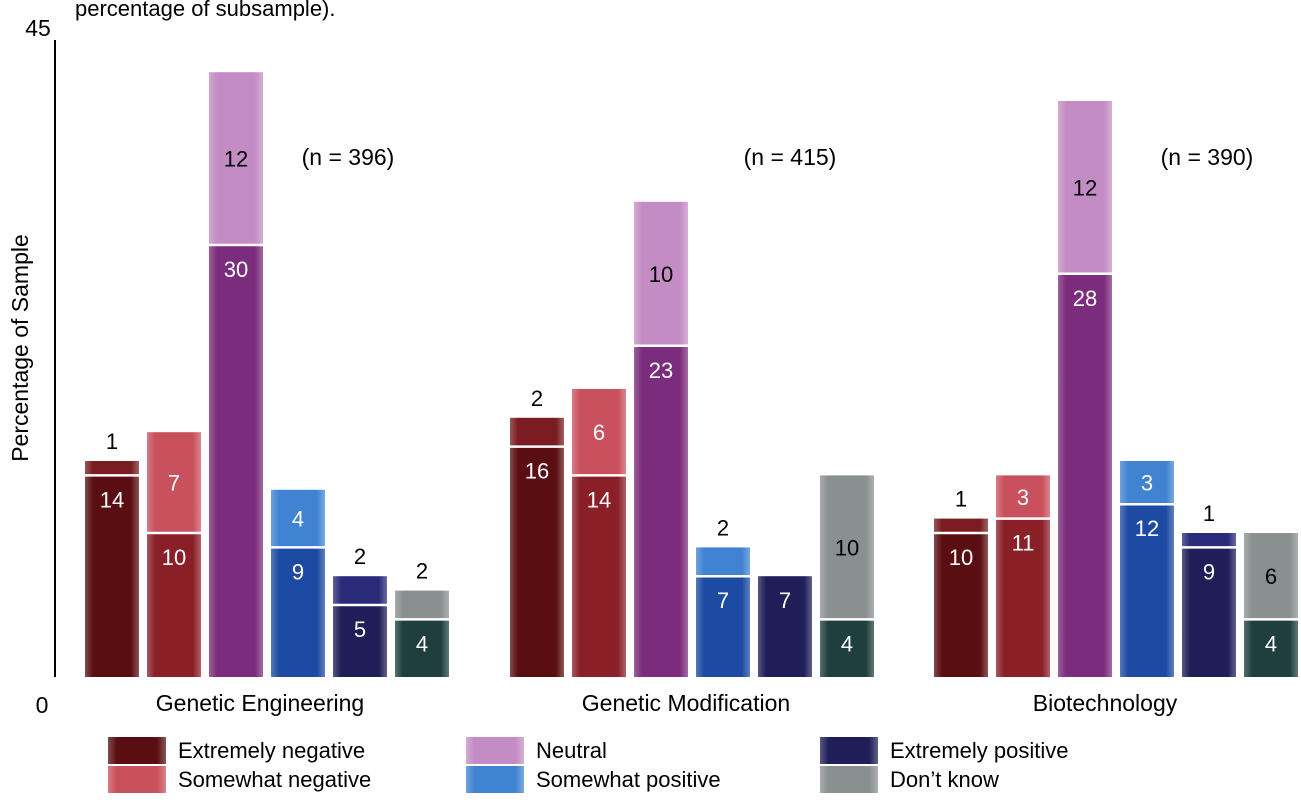 The image size is (1301, 806). What do you see at coordinates (571, 750) in the screenshot?
I see `legend-label: Neutral` at bounding box center [571, 750].